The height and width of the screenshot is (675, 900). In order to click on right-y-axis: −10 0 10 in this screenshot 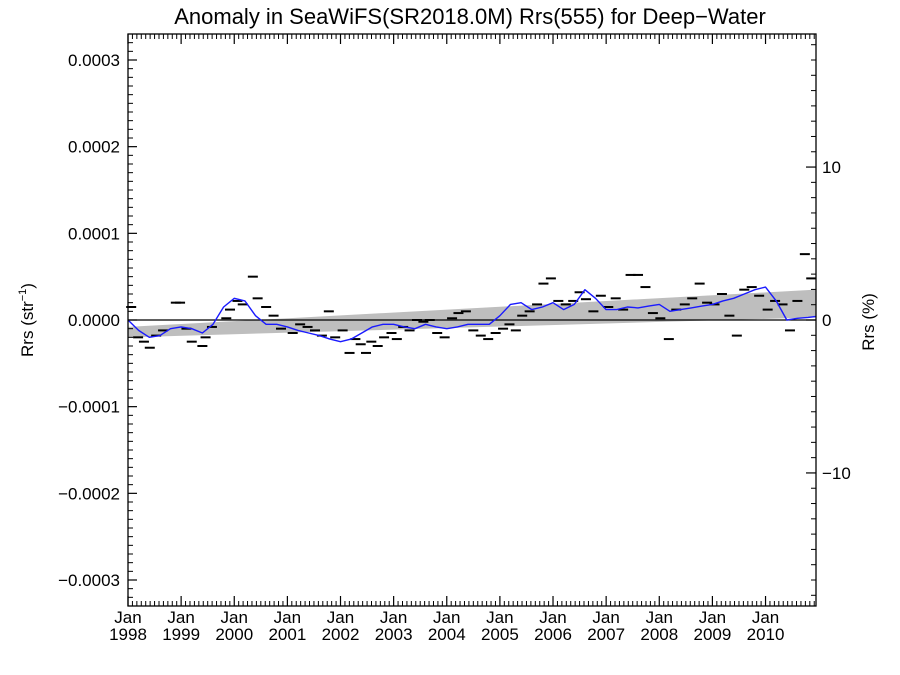, I will do `click(828, 320)`.